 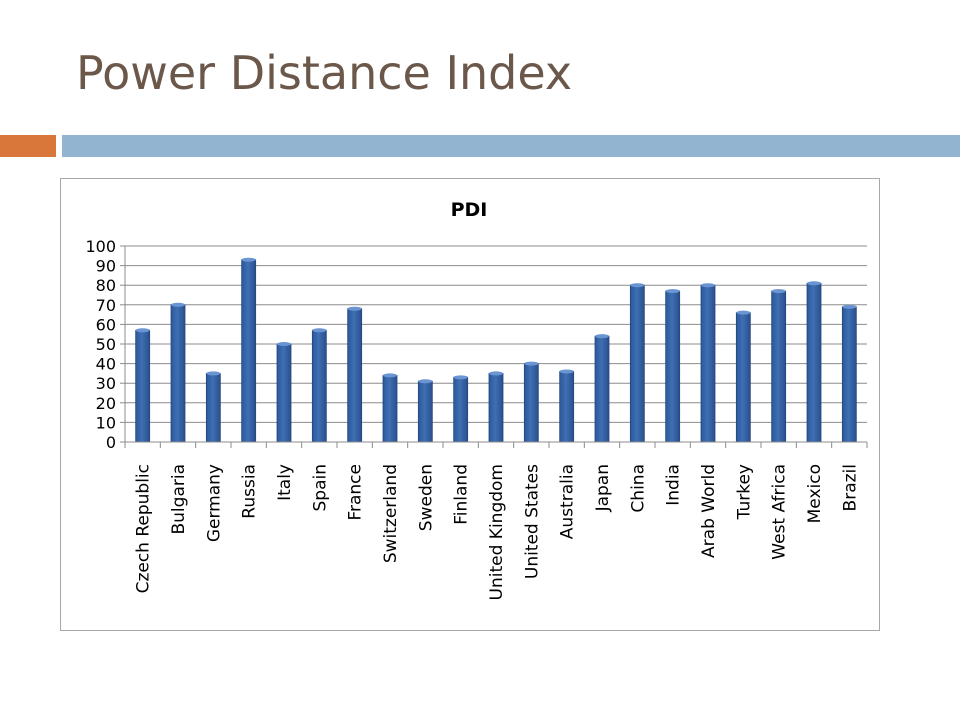 I want to click on bar-australia, so click(x=567, y=407).